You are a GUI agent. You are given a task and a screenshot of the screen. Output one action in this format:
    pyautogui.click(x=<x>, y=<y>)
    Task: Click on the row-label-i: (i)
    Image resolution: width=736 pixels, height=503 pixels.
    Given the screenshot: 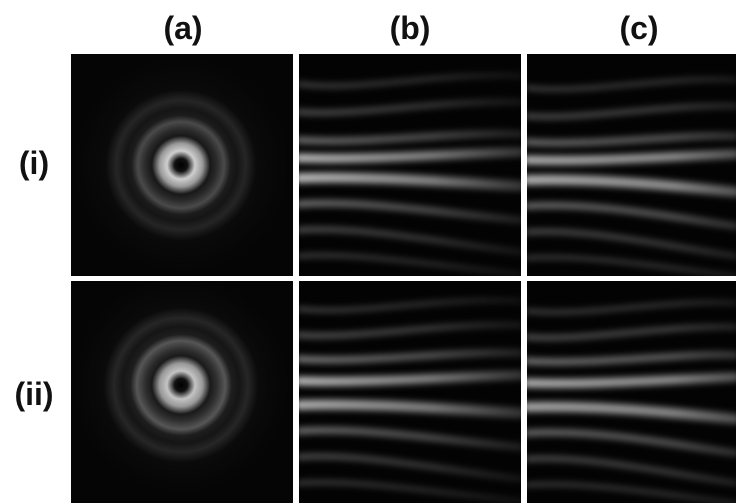 What is the action you would take?
    pyautogui.click(x=34, y=163)
    